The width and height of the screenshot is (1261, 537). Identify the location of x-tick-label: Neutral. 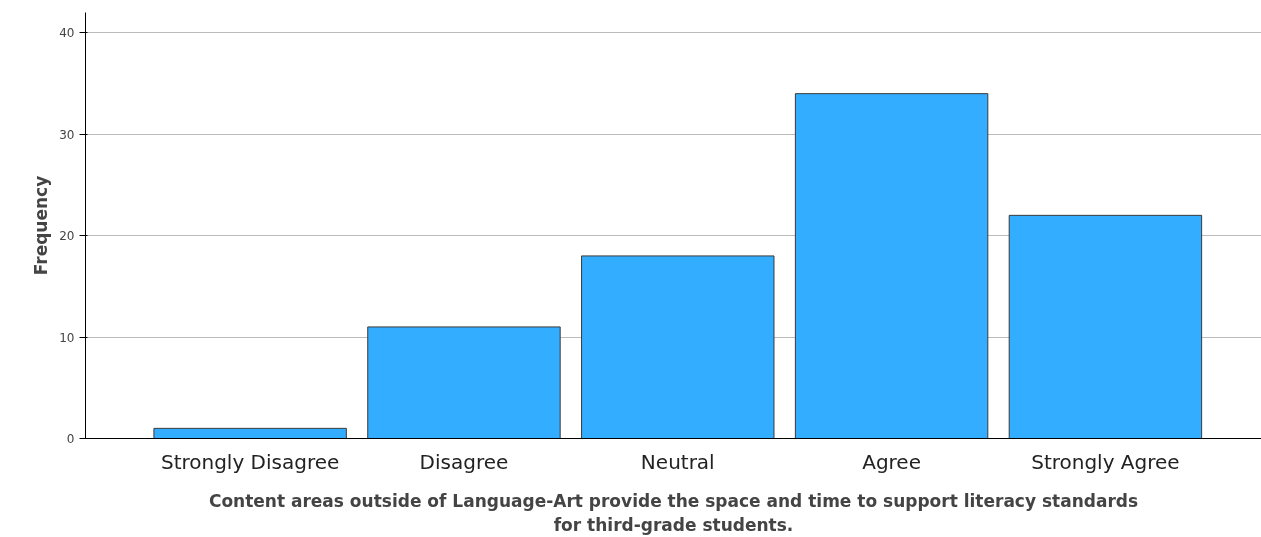
(677, 461).